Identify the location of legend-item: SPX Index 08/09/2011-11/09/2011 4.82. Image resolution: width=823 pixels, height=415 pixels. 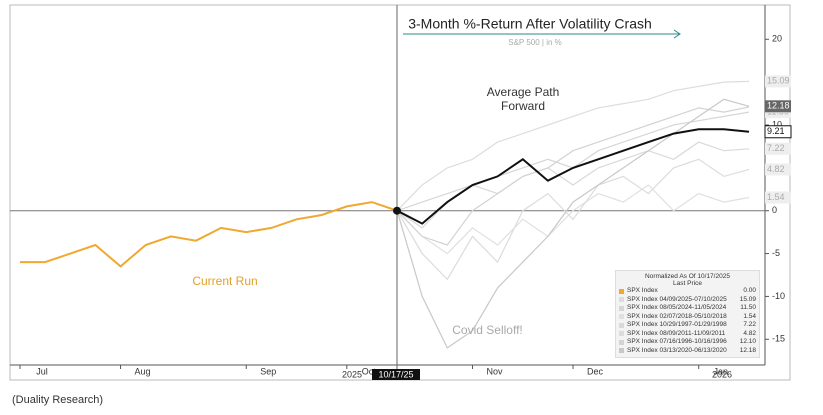
(687, 334).